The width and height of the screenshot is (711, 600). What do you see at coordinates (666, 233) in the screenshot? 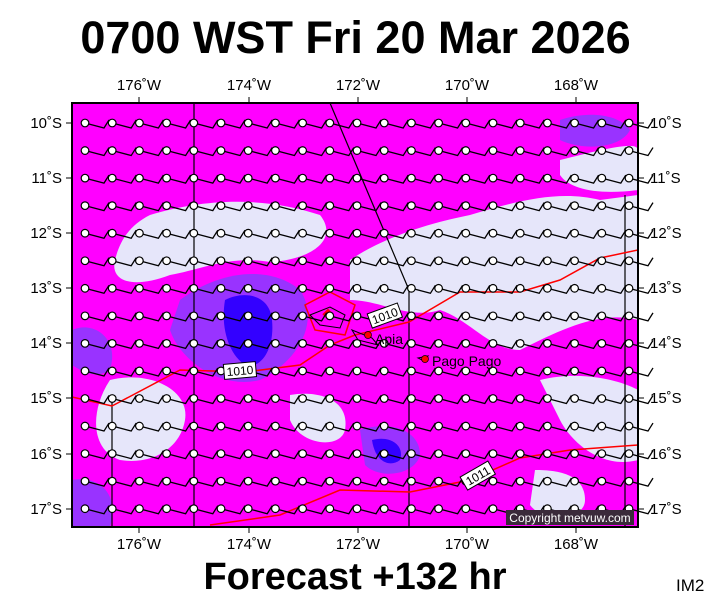
I see `lat-tick-label: 12˚S` at bounding box center [666, 233].